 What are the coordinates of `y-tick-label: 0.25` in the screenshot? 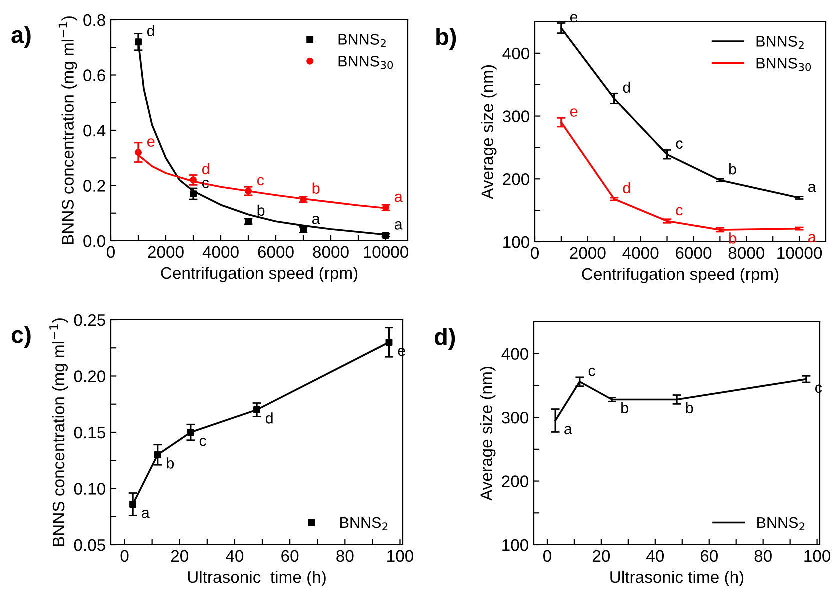 It's located at (90, 320).